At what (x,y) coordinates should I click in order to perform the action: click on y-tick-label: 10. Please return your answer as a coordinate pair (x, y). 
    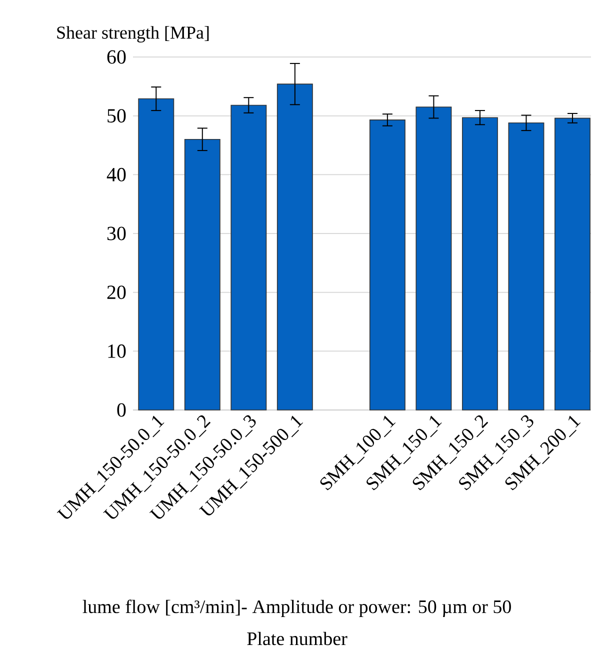
    Looking at the image, I should click on (117, 351).